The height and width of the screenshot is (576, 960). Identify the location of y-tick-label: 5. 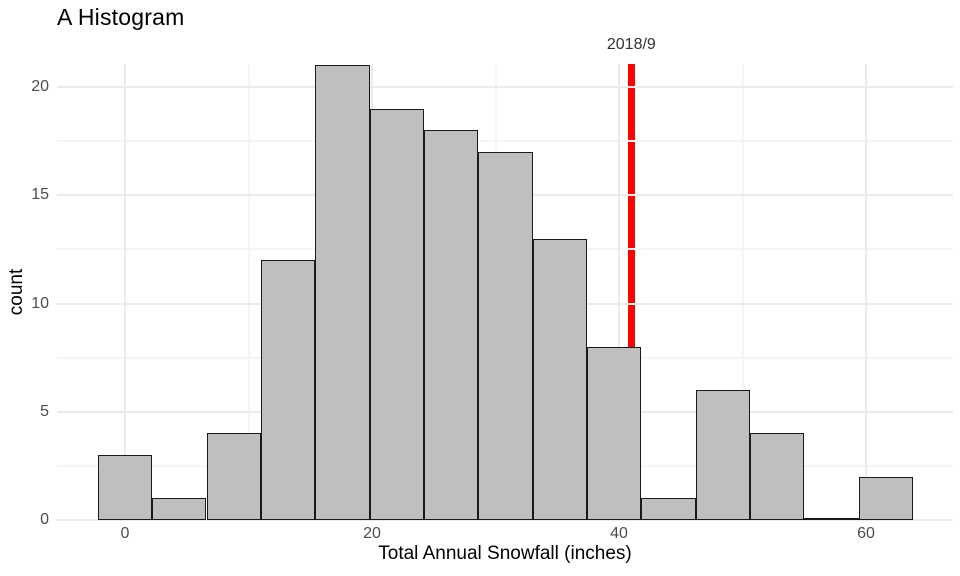
(44, 411).